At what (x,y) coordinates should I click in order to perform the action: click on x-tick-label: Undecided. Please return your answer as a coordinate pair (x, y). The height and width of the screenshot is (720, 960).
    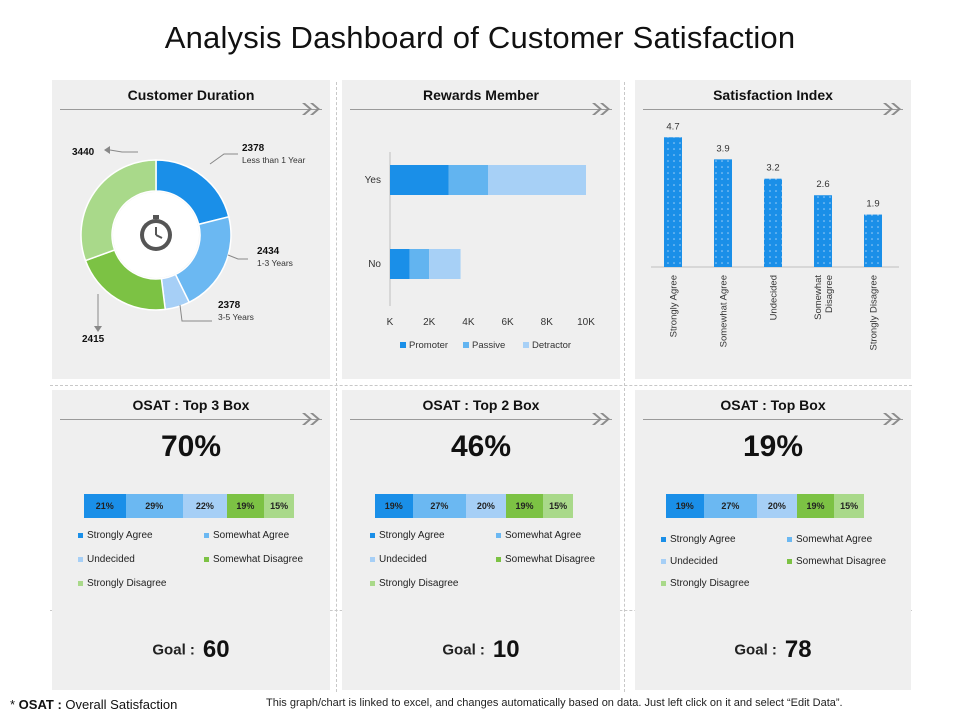
    Looking at the image, I should click on (774, 297).